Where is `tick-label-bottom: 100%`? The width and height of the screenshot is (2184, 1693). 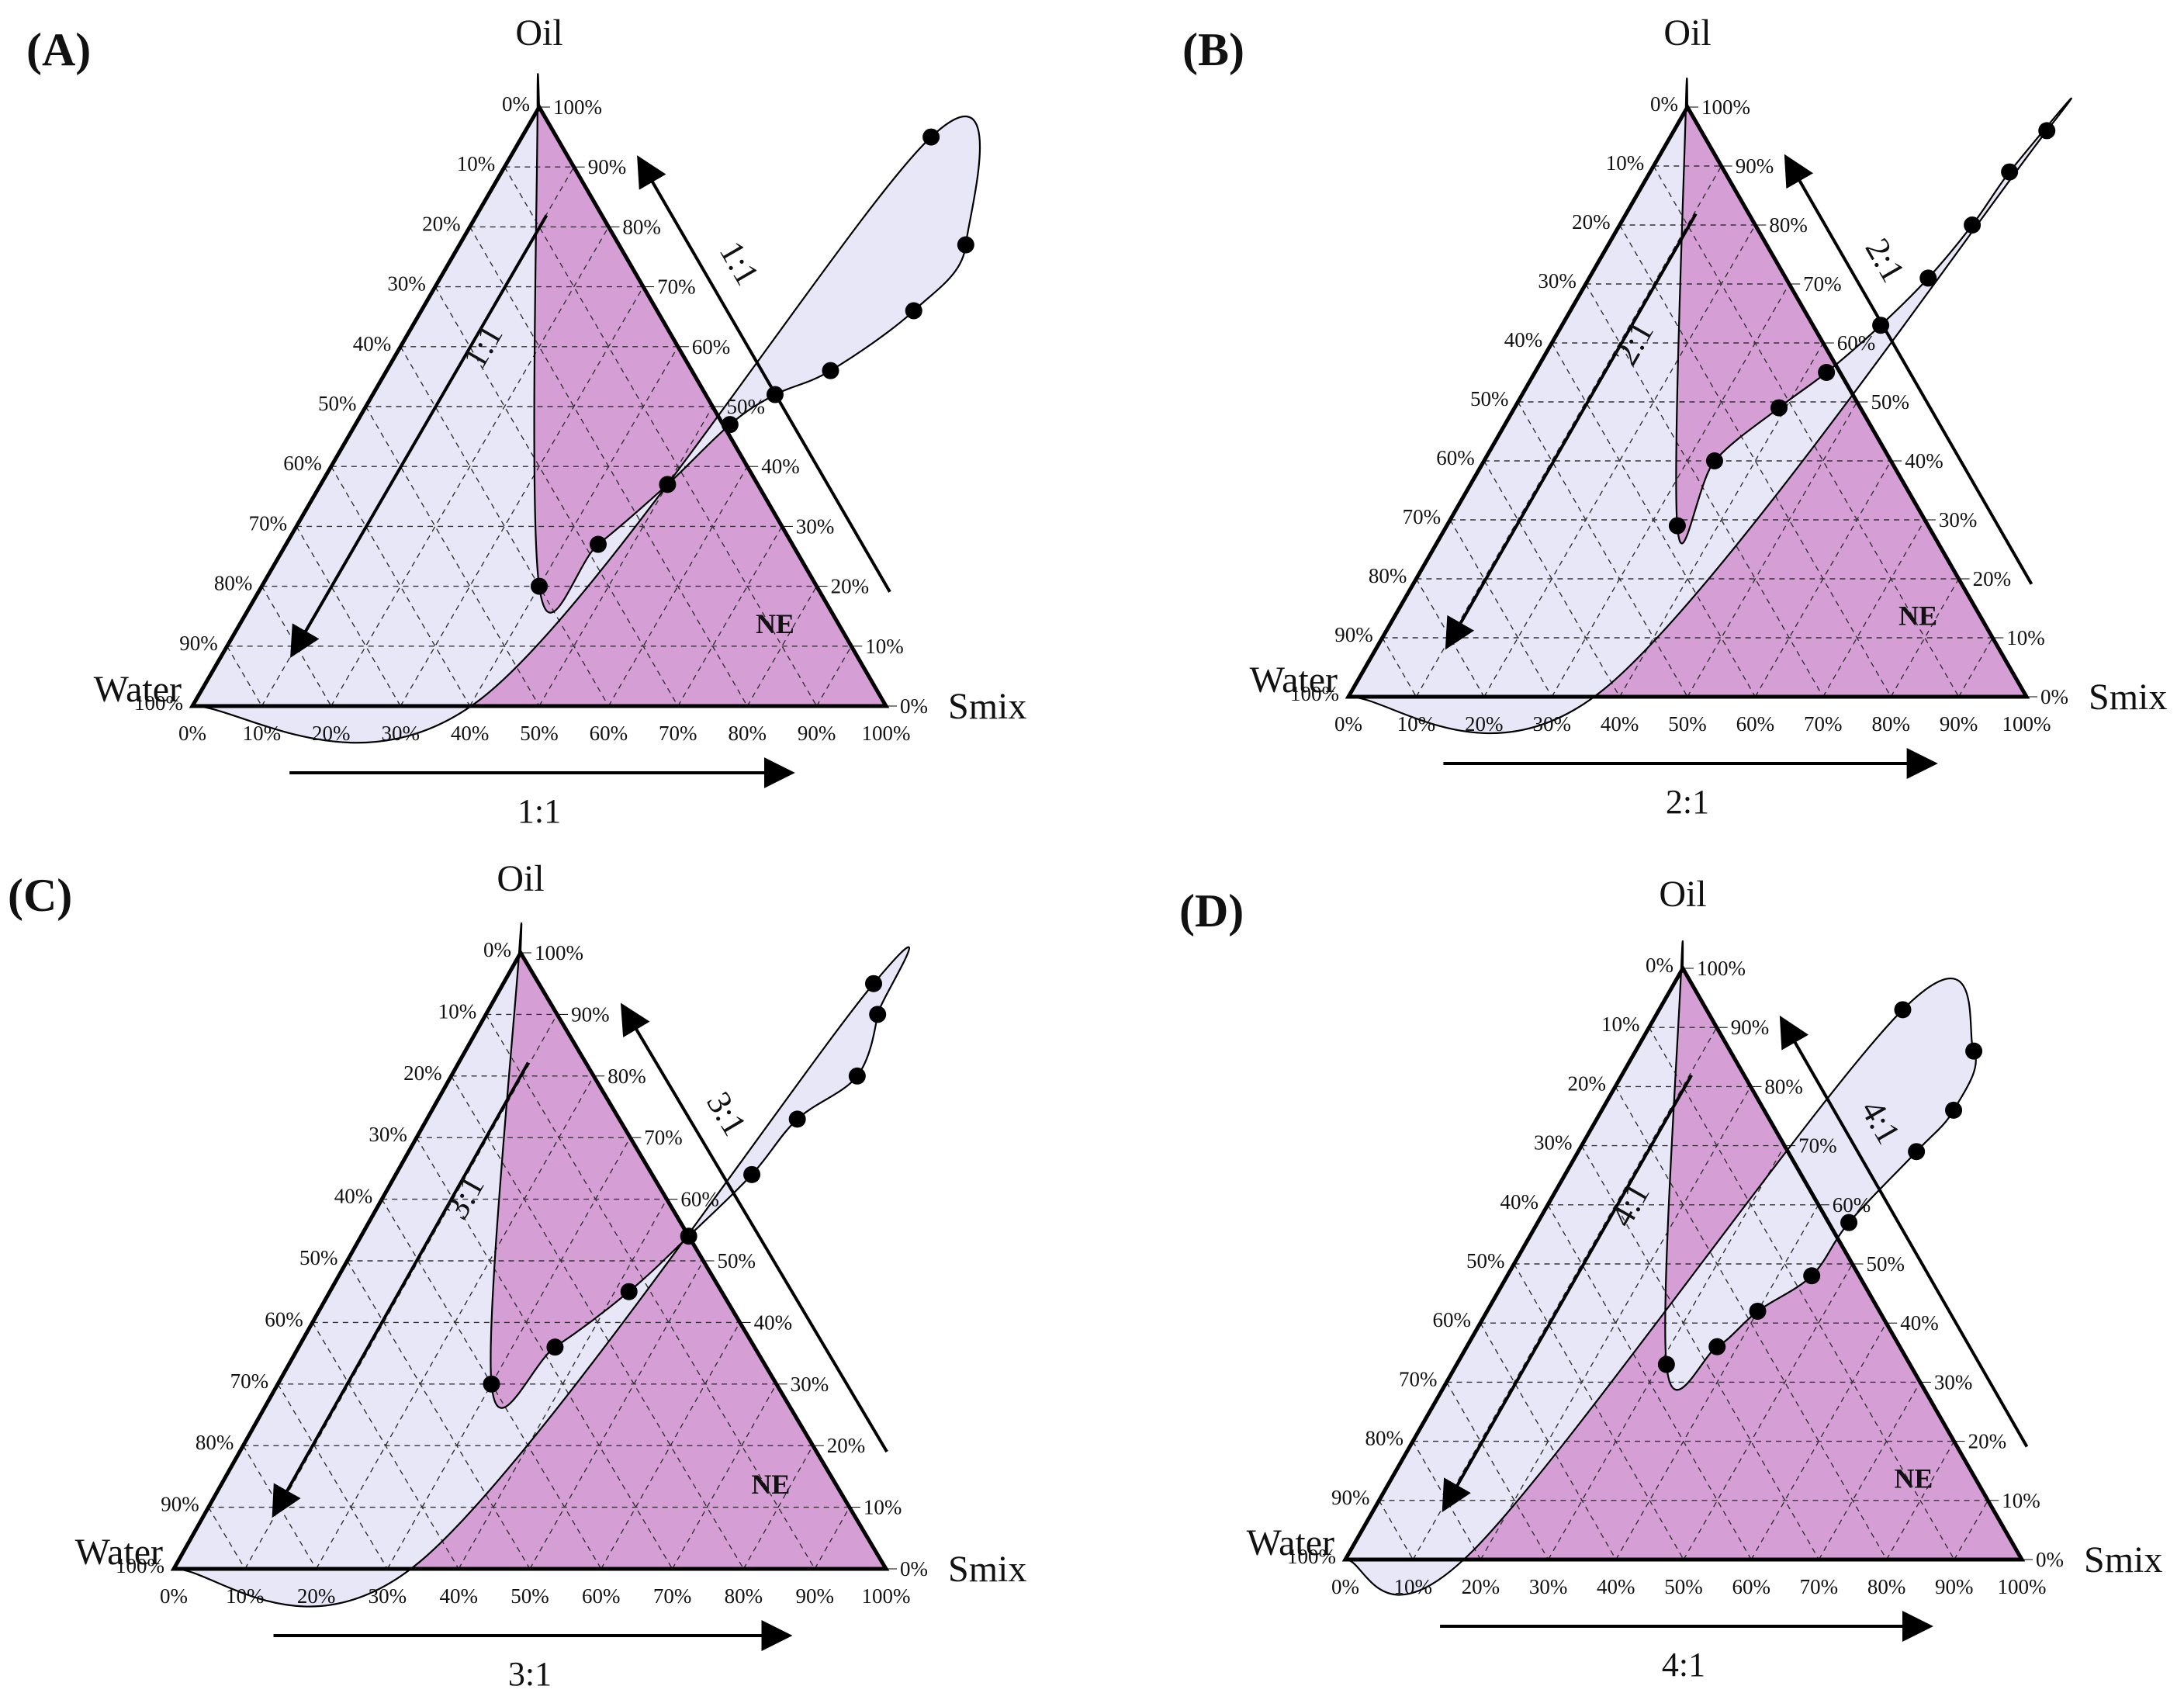
tick-label-bottom: 100% is located at coordinates (886, 733).